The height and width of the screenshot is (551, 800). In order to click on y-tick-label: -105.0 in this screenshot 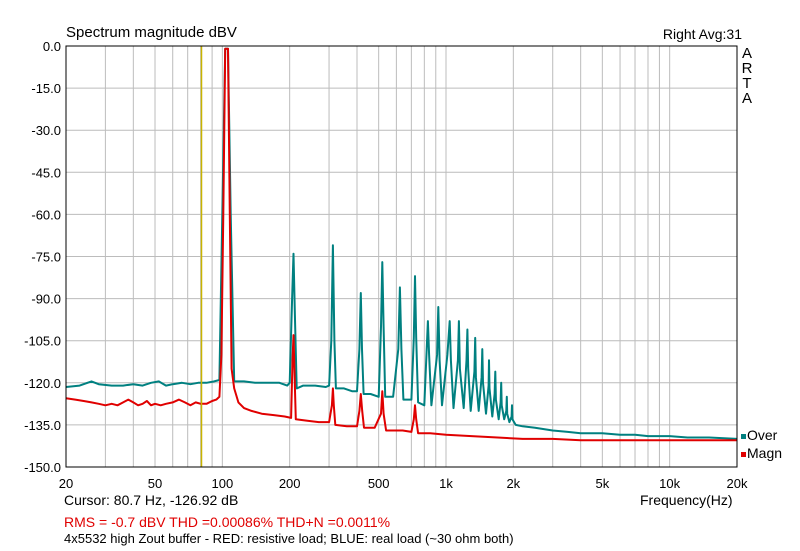, I will do `click(42, 341)`.